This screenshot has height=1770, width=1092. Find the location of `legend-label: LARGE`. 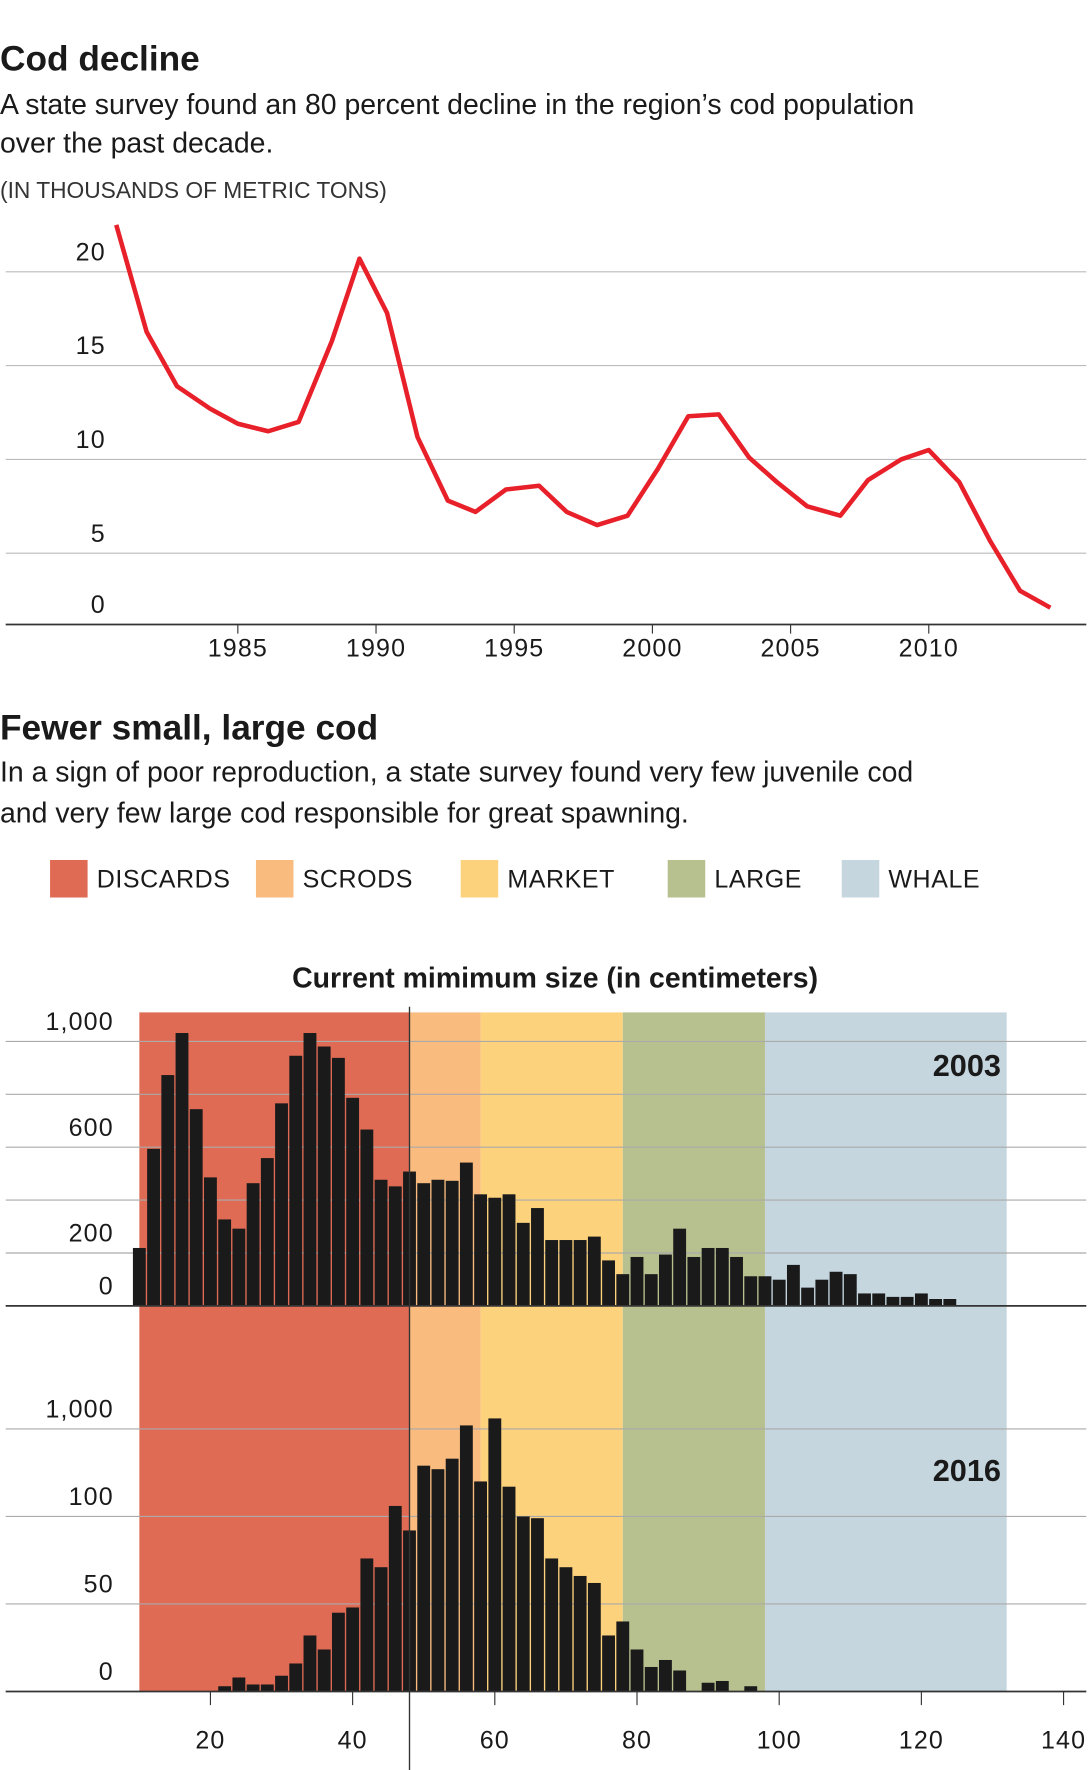

legend-label: LARGE is located at coordinates (758, 879).